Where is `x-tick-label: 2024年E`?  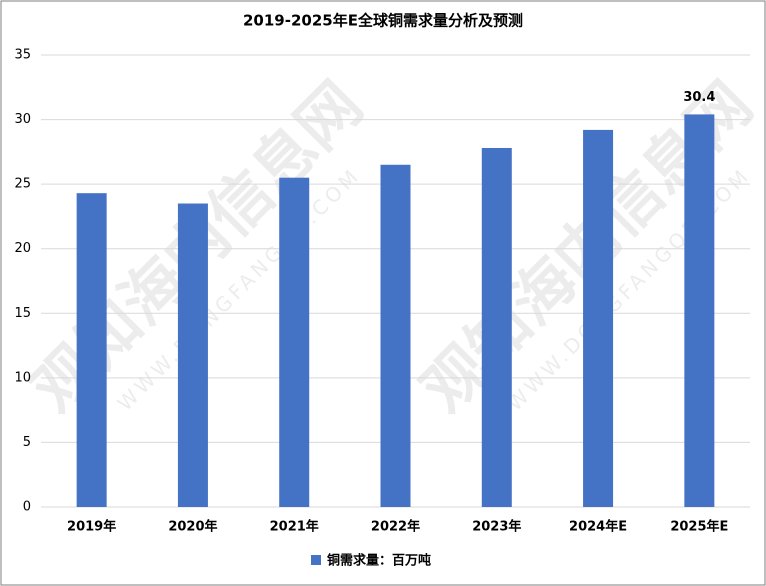
x-tick-label: 2024年E is located at coordinates (598, 527).